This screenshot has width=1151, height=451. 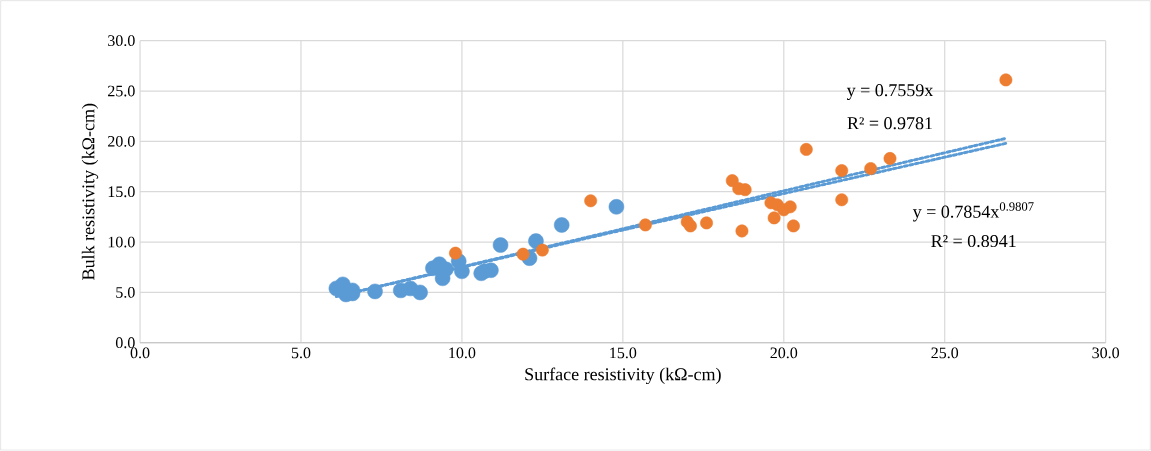 I want to click on x-axis-title: Surface resistivity (kΩ-cm), so click(x=623, y=376).